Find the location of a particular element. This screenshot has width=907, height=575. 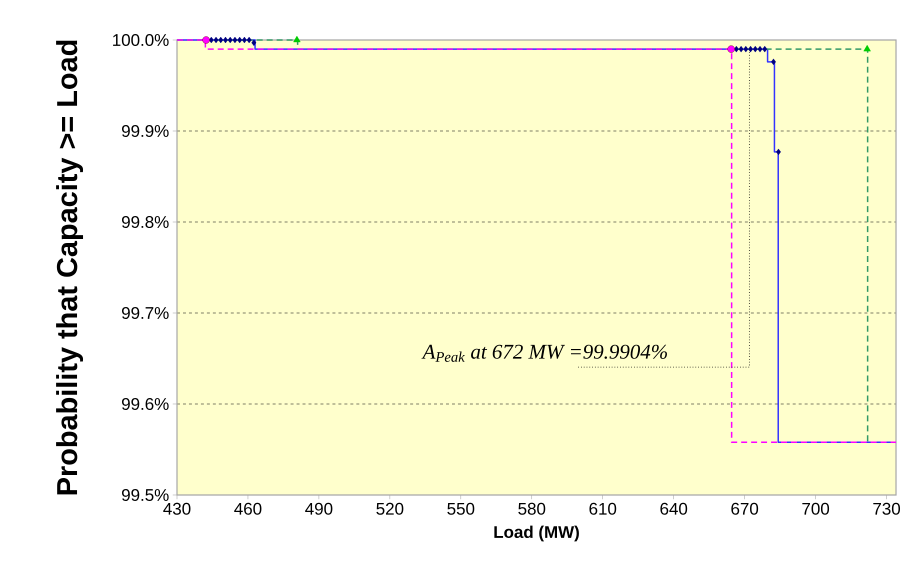

x-tick-label: 580 is located at coordinates (532, 508).